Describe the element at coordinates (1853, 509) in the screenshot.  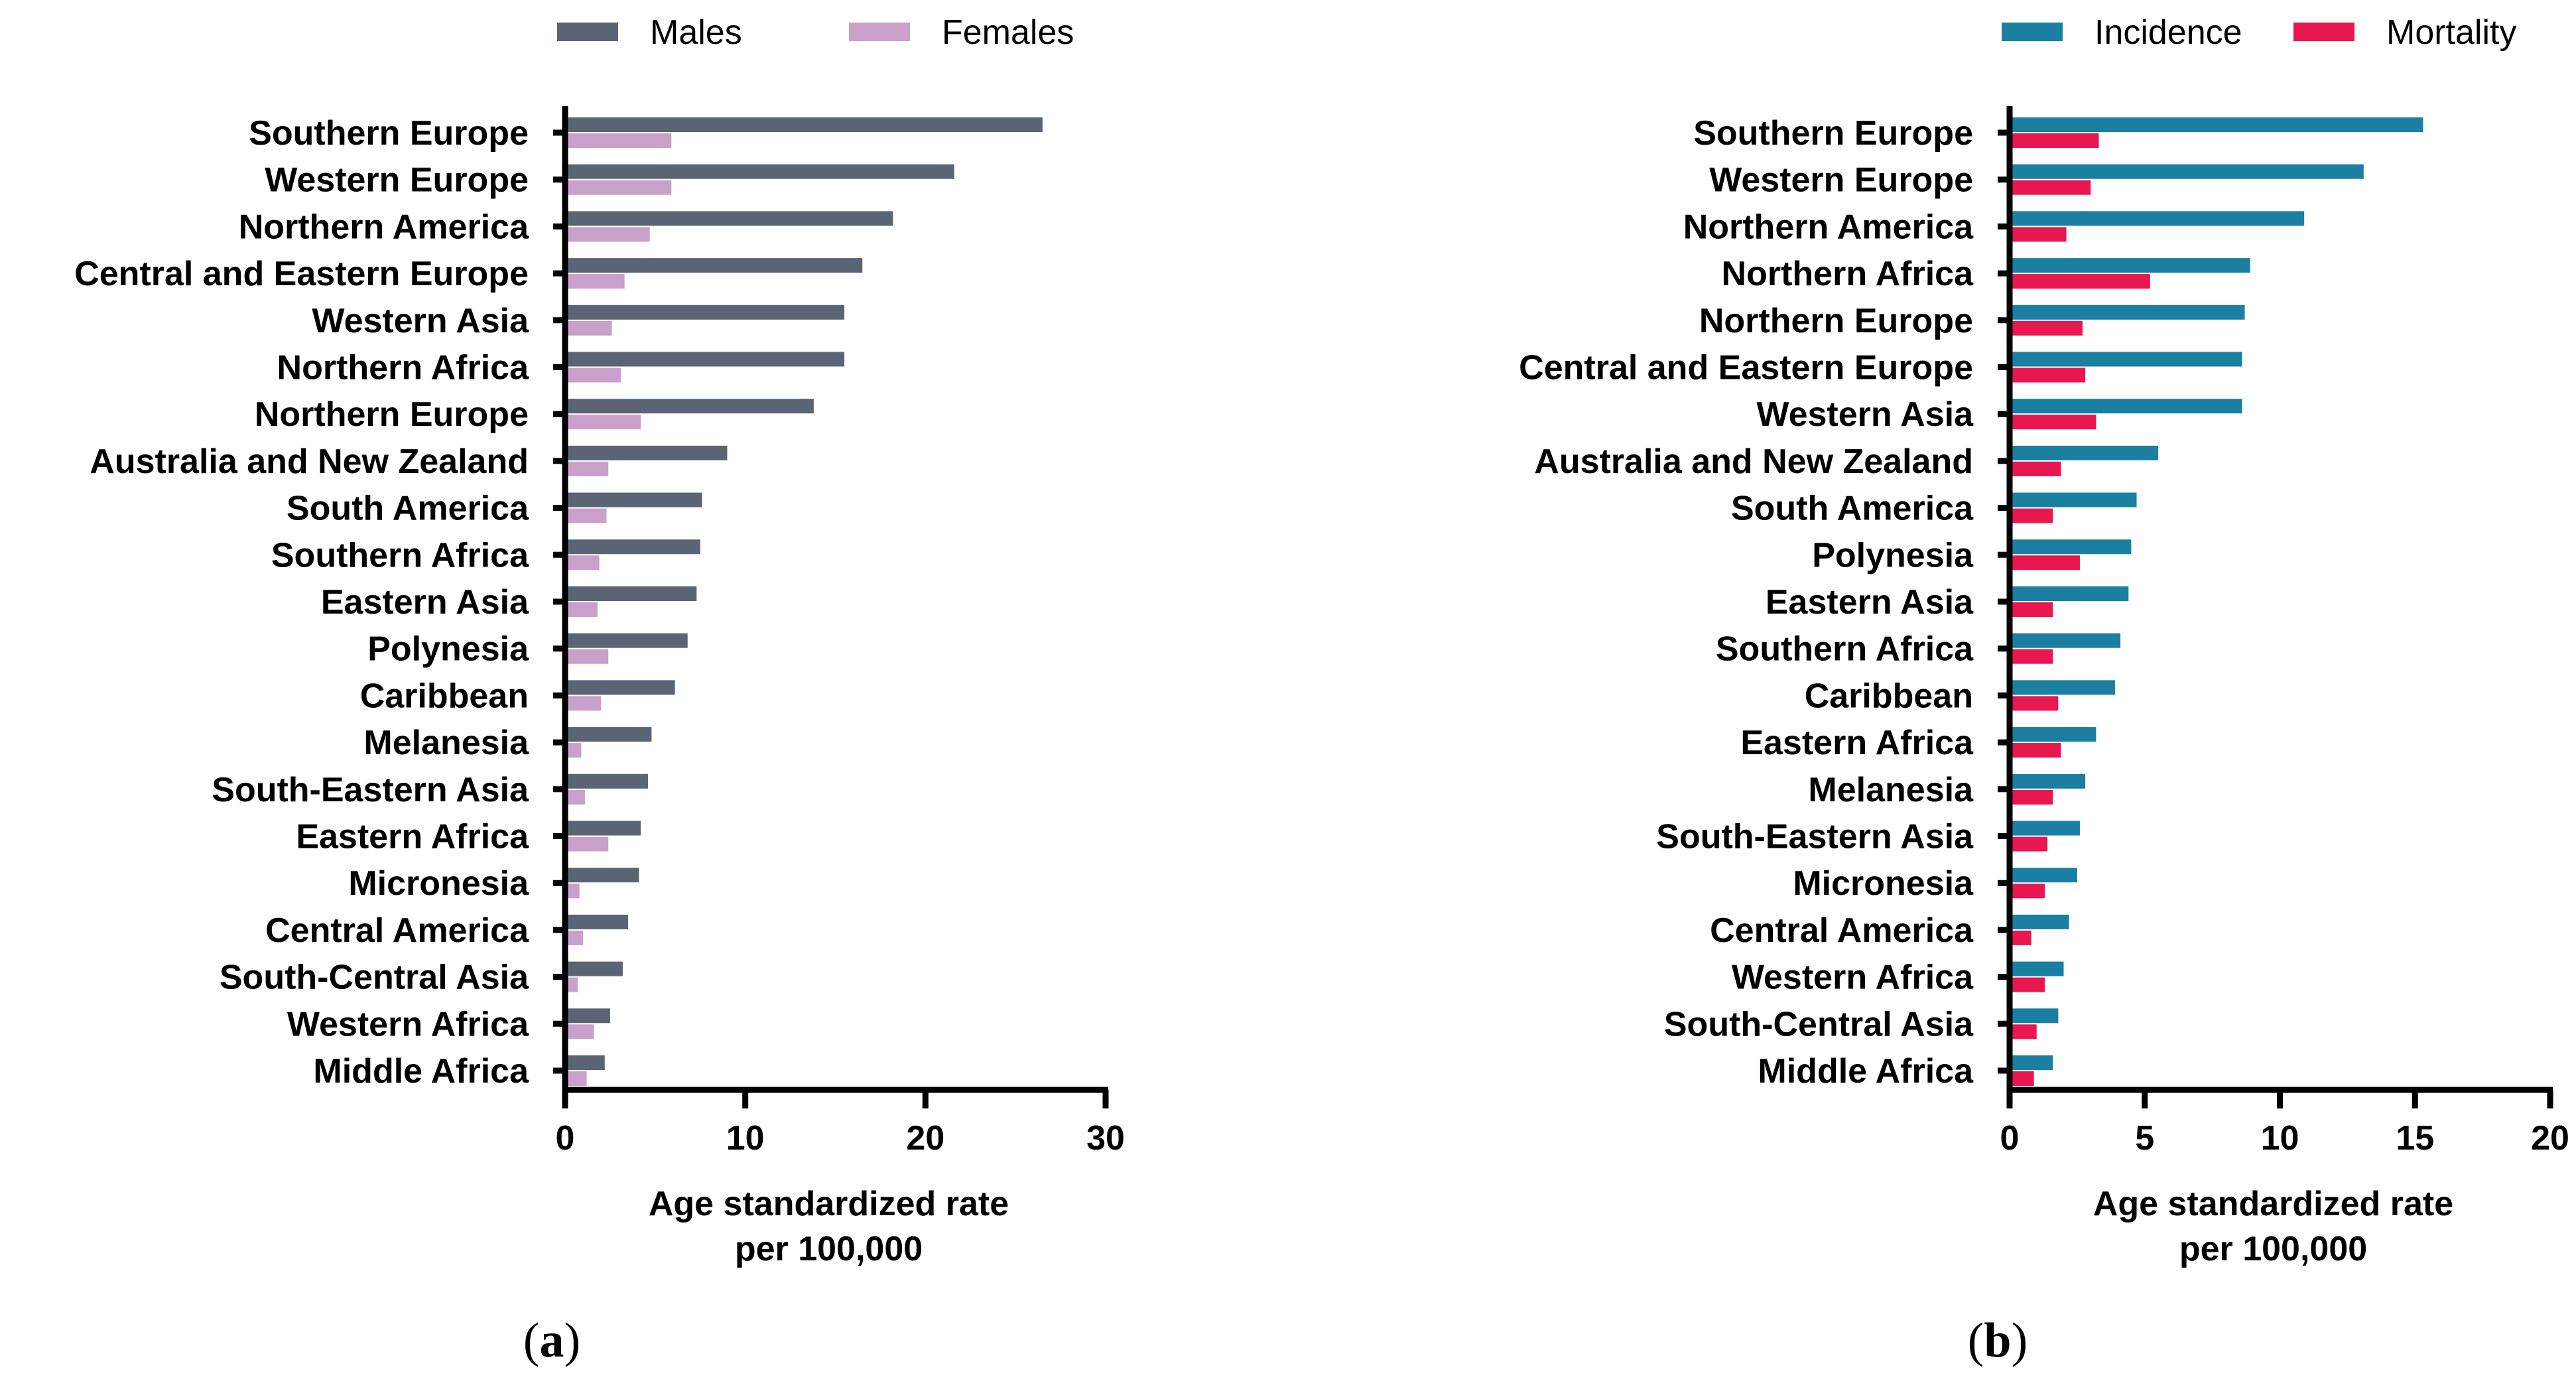
I see `panel-b-category-label: South America` at that location.